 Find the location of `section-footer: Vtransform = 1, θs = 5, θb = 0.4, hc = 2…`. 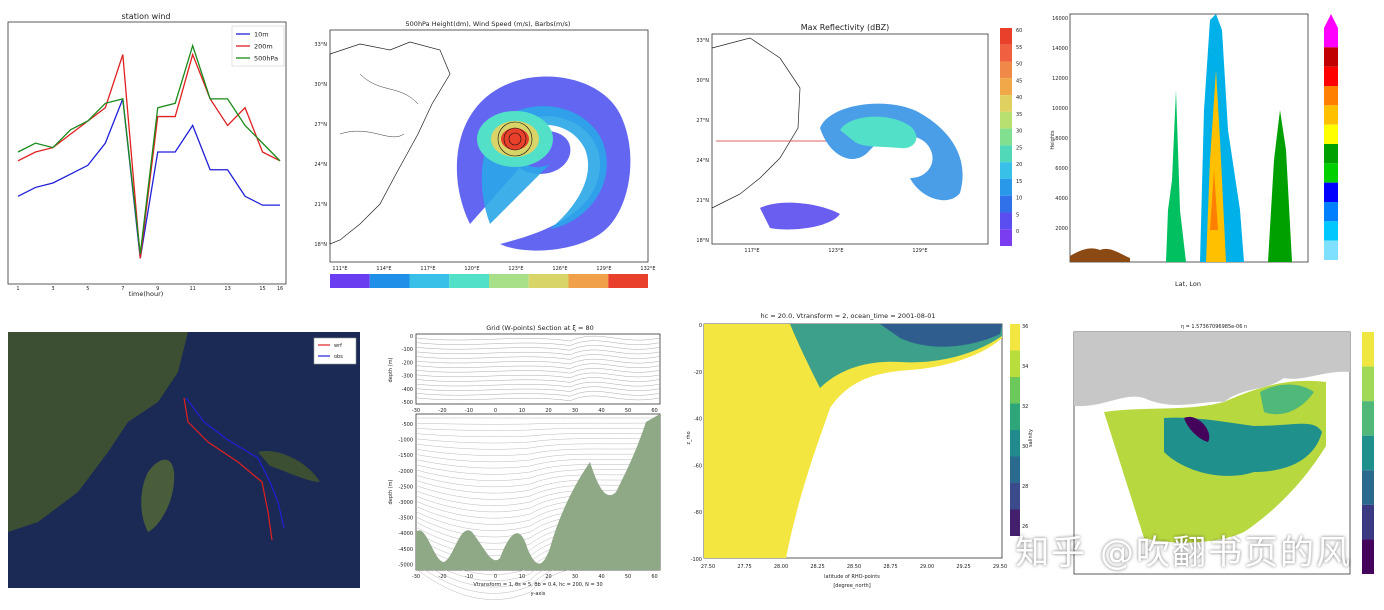

section-footer: Vtransform = 1, θs = 5, θb = 0.4, hc = 2… is located at coordinates (537, 585).